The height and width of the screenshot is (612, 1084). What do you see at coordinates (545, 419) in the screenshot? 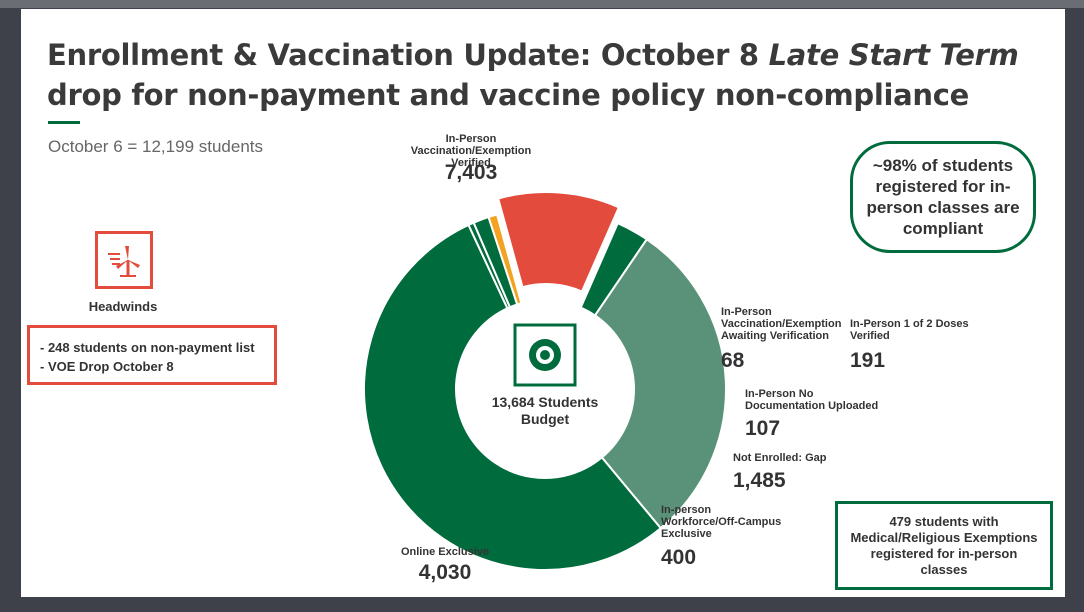
I see `center-label: Budget` at bounding box center [545, 419].